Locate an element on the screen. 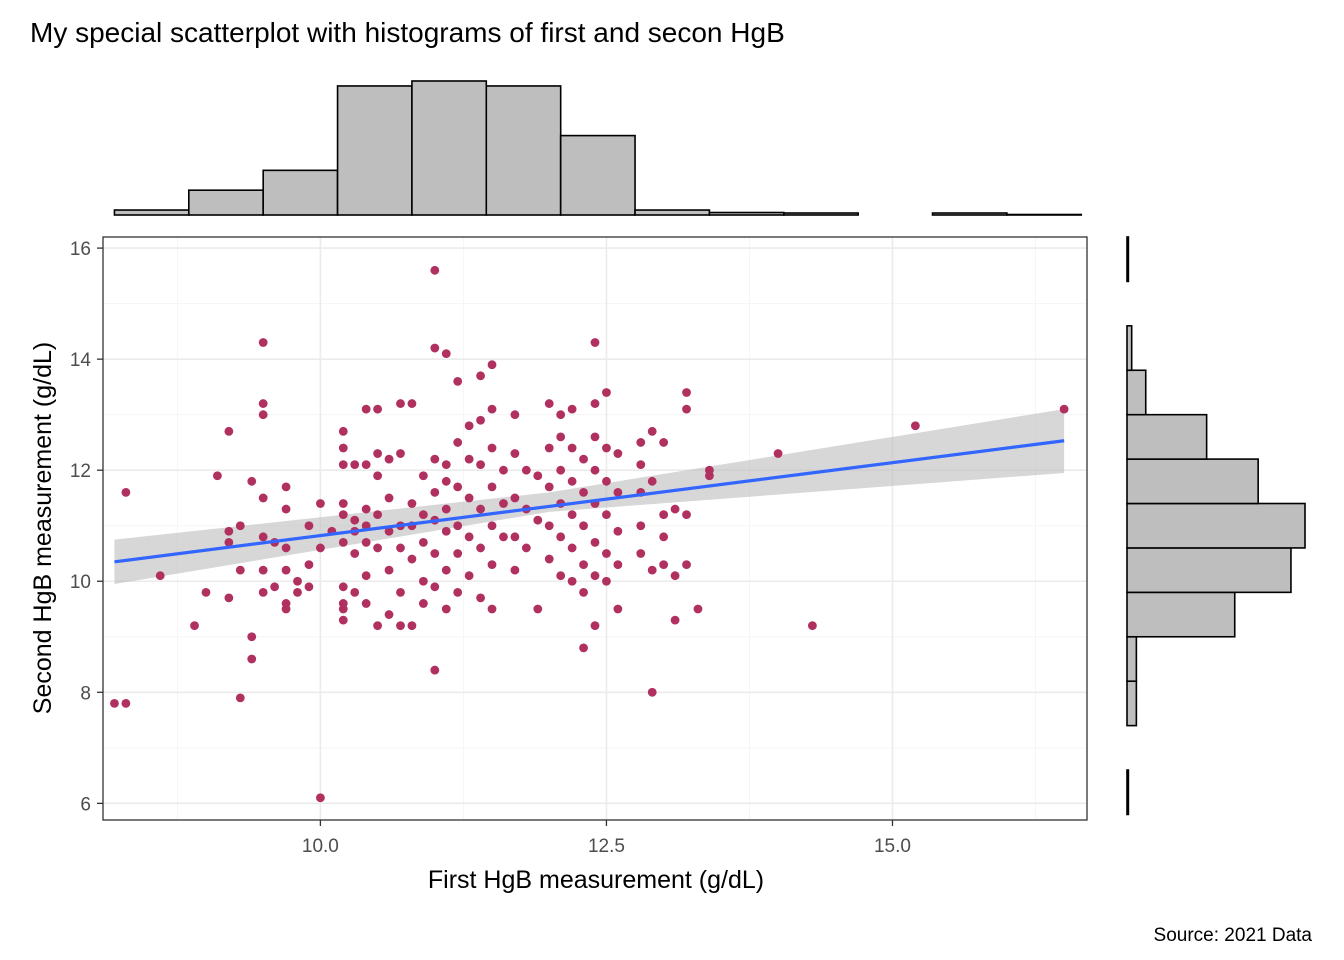 Image resolution: width=1344 pixels, height=960 pixels. y-tick-label: 14 is located at coordinates (81, 360).